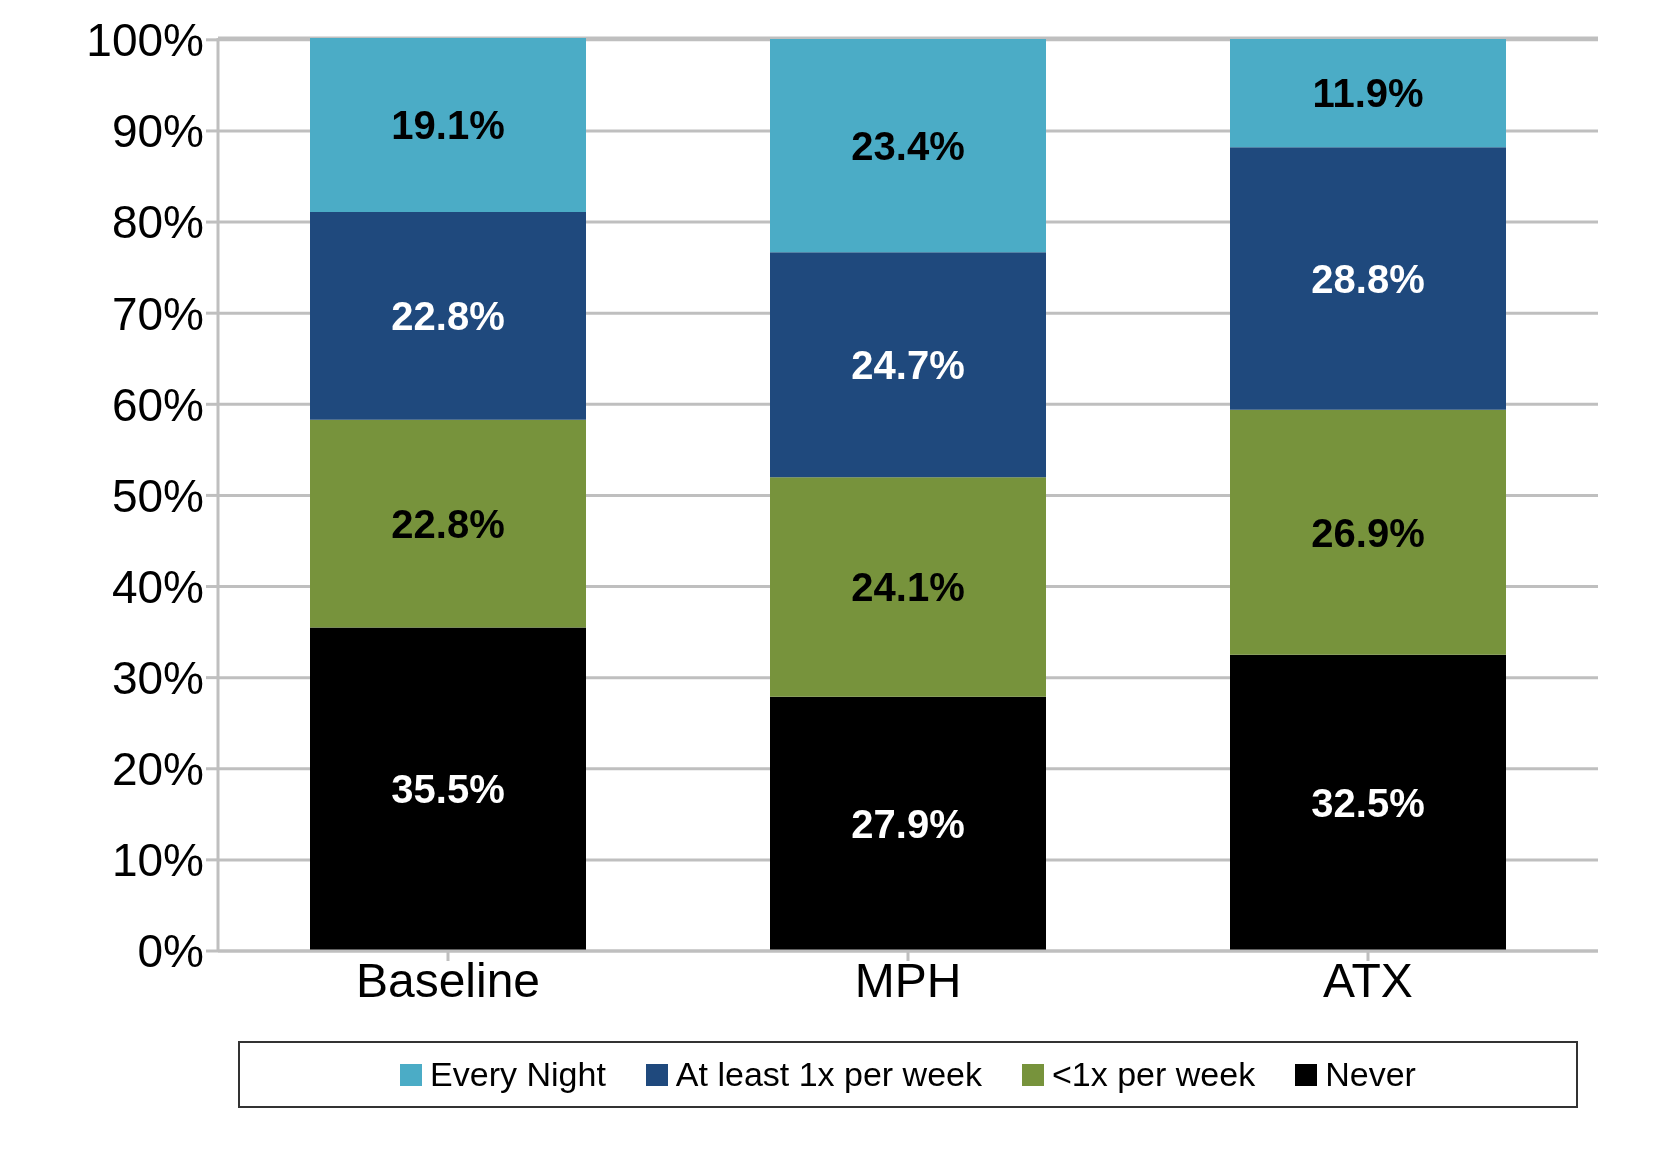 The image size is (1662, 1152). I want to click on legend-label: Every Night, so click(517, 1074).